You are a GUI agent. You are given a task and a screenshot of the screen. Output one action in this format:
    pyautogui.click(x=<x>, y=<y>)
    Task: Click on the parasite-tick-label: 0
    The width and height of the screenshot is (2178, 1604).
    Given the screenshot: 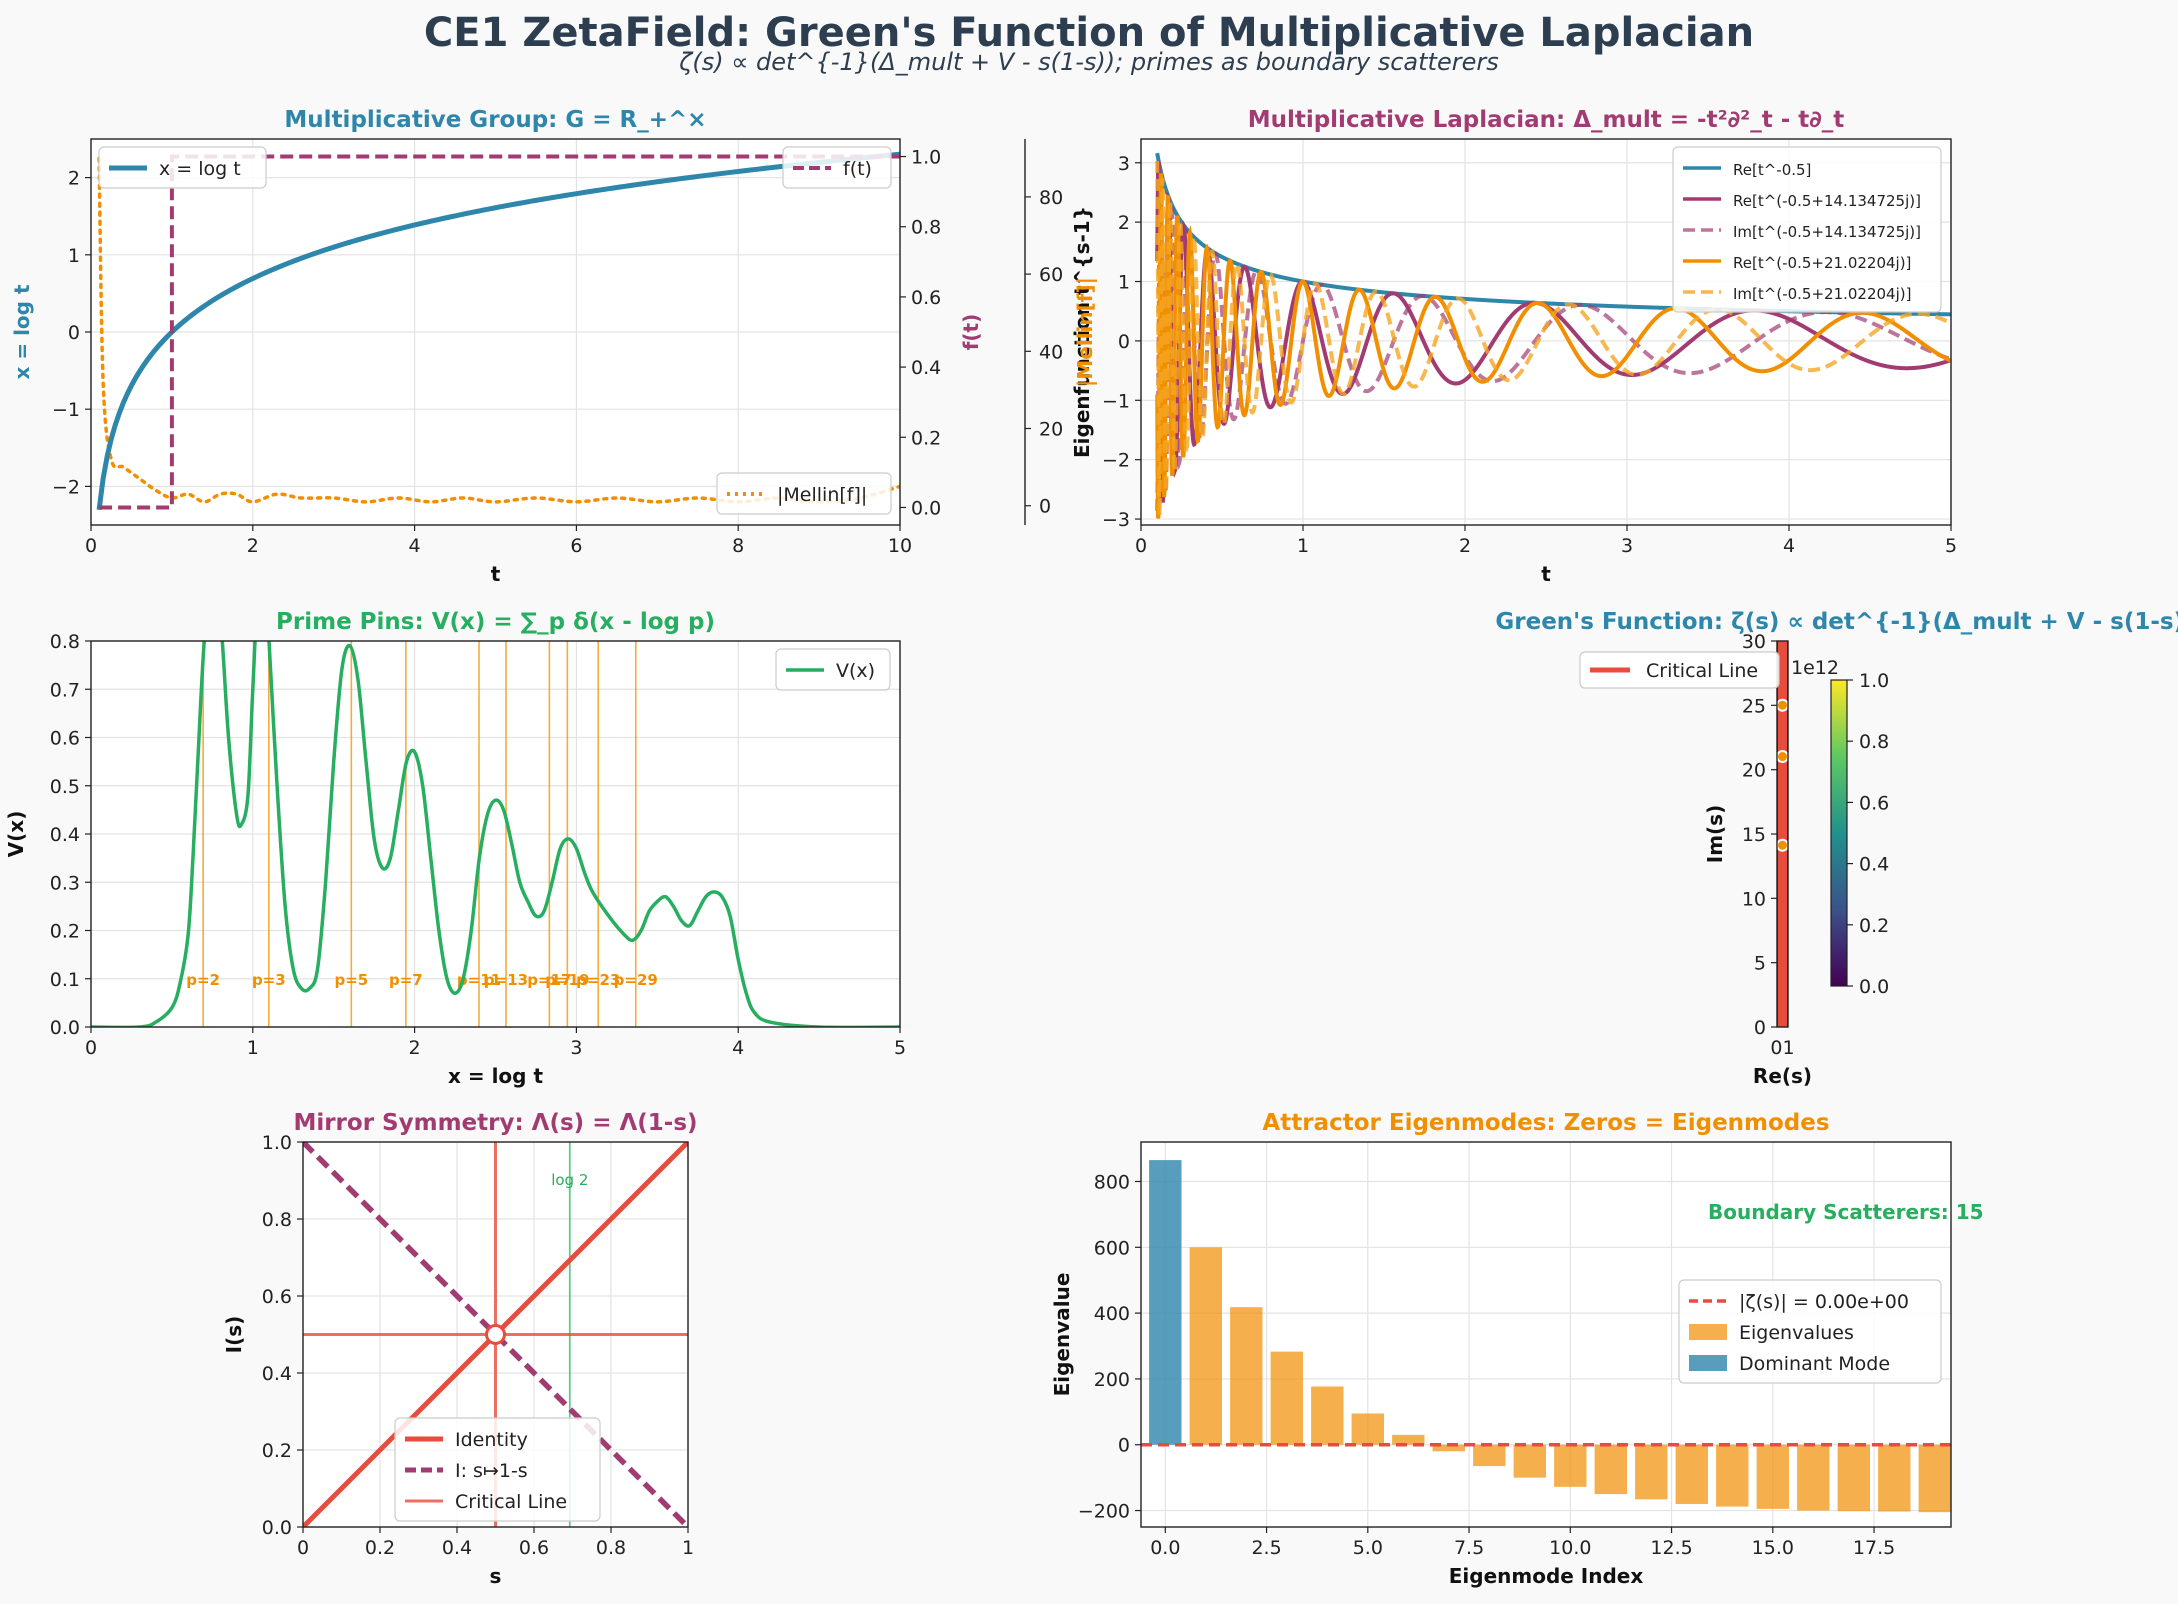 What is the action you would take?
    pyautogui.click(x=1045, y=507)
    